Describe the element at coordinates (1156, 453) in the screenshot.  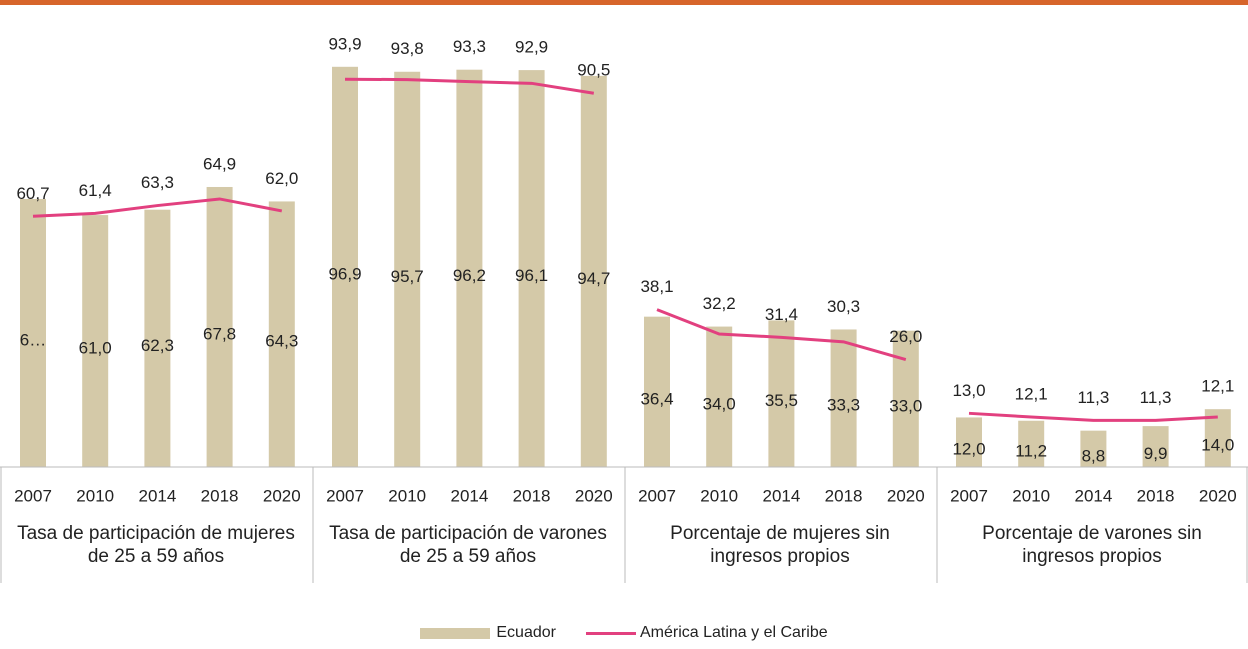
I see `bar-label: 9,9` at that location.